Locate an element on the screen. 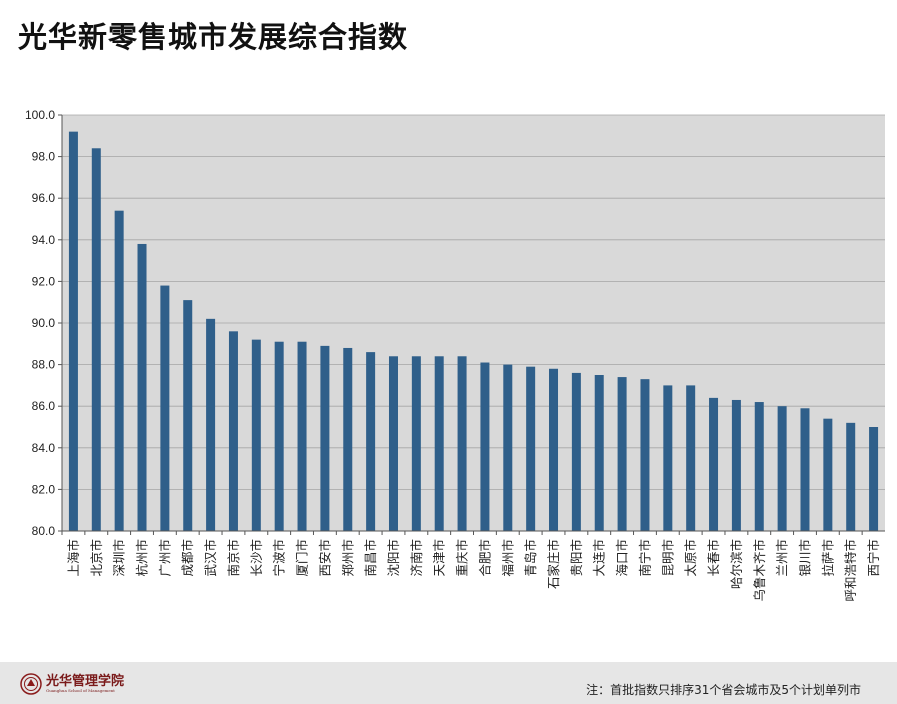 Image resolution: width=897 pixels, height=704 pixels. x-tick-label: 银川市 is located at coordinates (804, 558).